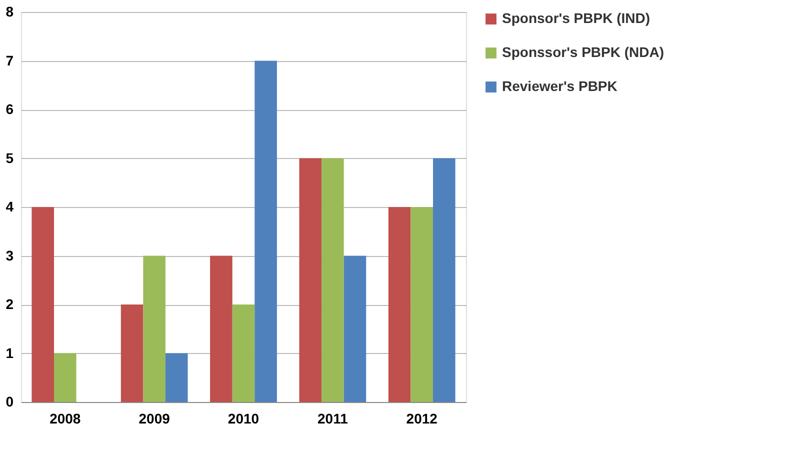 The height and width of the screenshot is (462, 798). Describe the element at coordinates (560, 86) in the screenshot. I see `legend-label: Reviewer's PBPK` at that location.